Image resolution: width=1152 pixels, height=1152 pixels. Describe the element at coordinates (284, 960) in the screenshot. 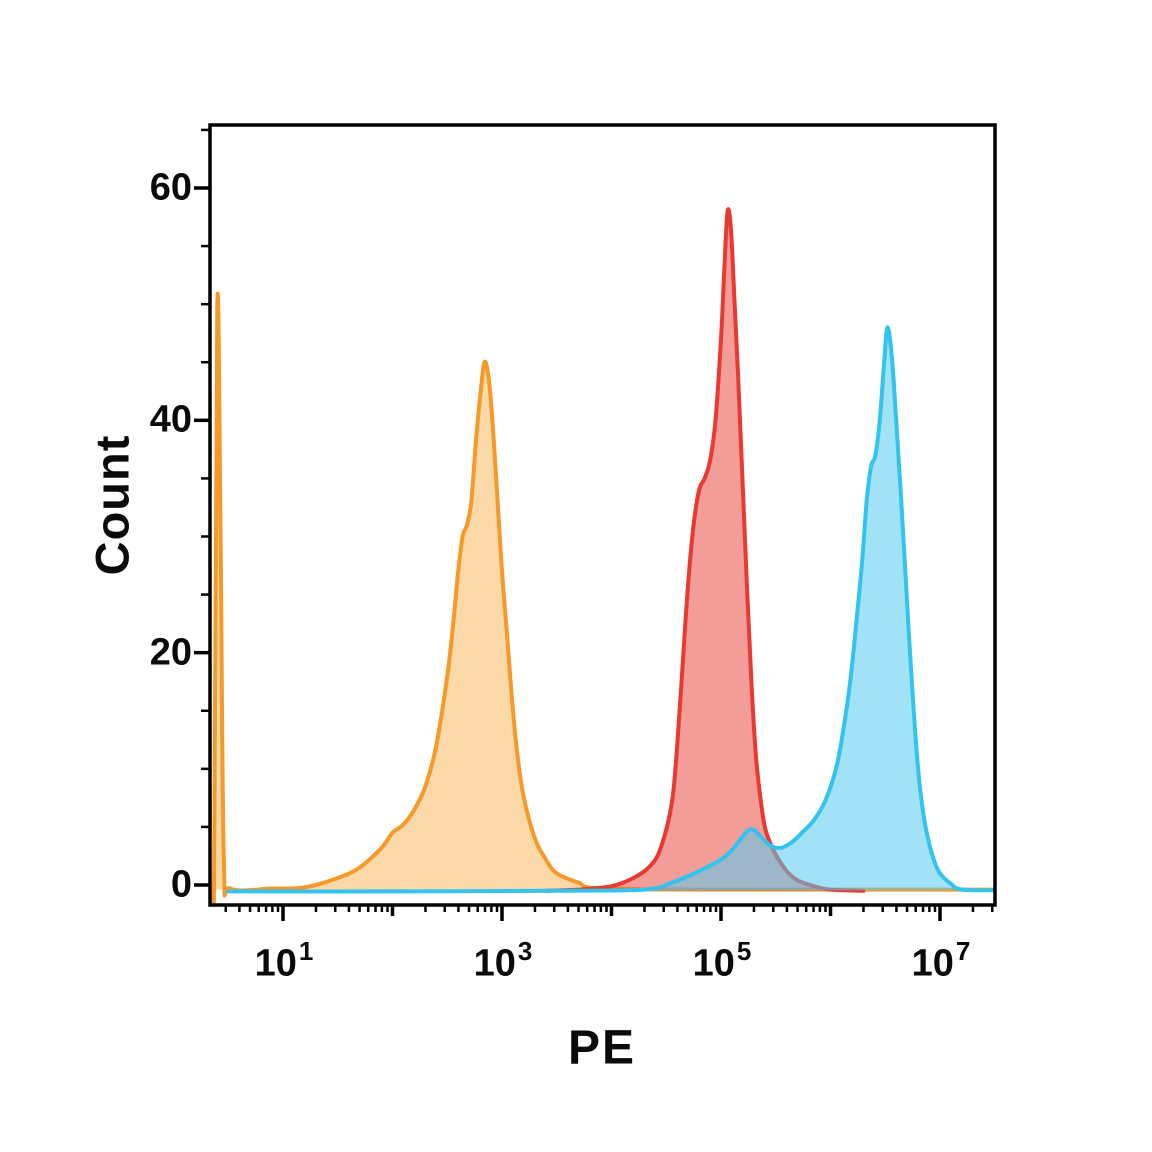

I see `x-tick-label-1e1: 10¹` at that location.